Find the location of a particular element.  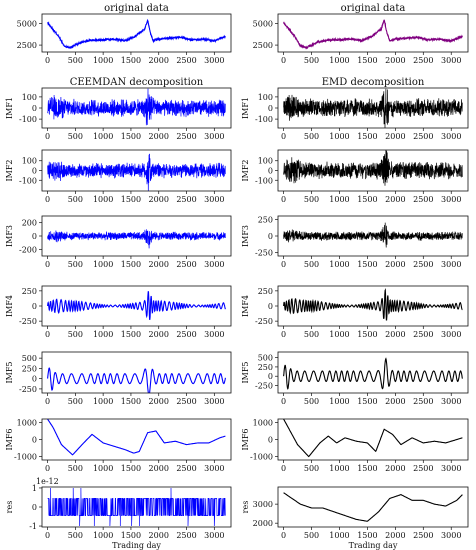

y-axis-label: IMF1 is located at coordinates (245, 108).